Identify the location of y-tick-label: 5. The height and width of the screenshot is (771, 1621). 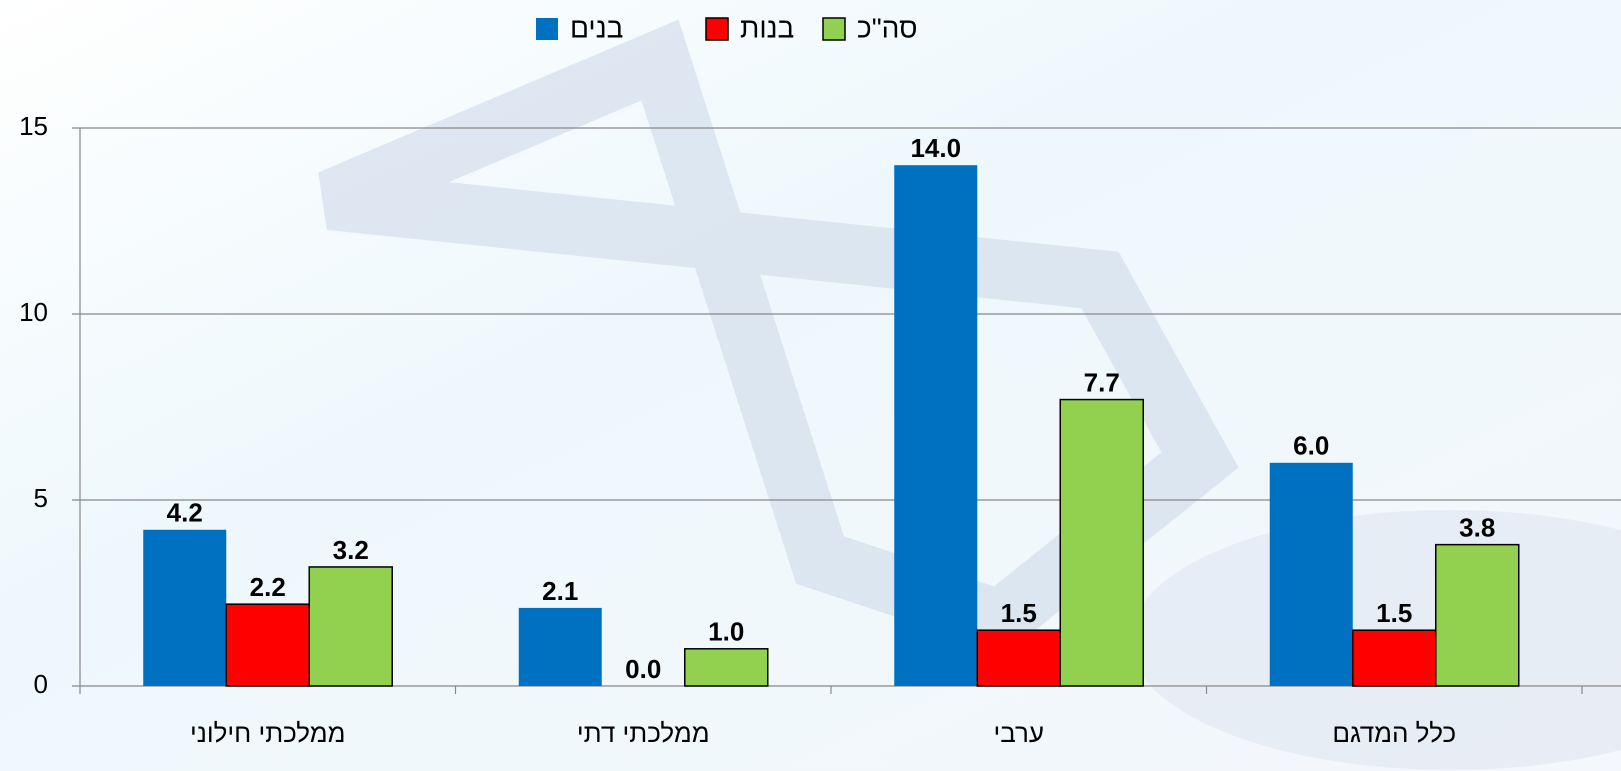
(41, 498).